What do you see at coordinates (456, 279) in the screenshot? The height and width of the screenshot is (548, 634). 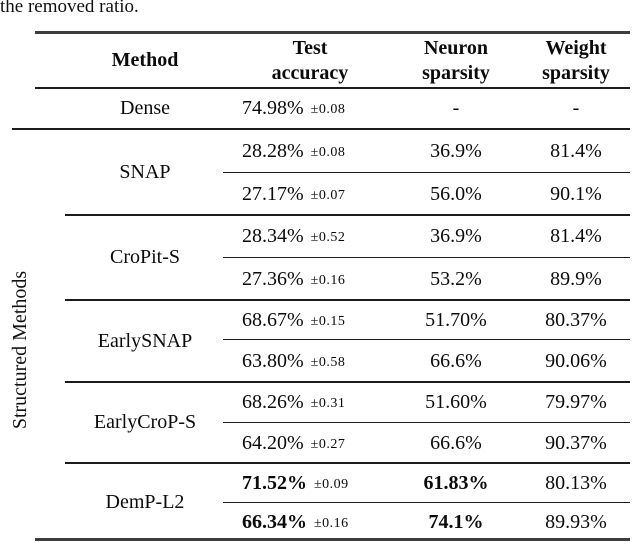 I see `cell-cropit2-neuron: 53.2%` at bounding box center [456, 279].